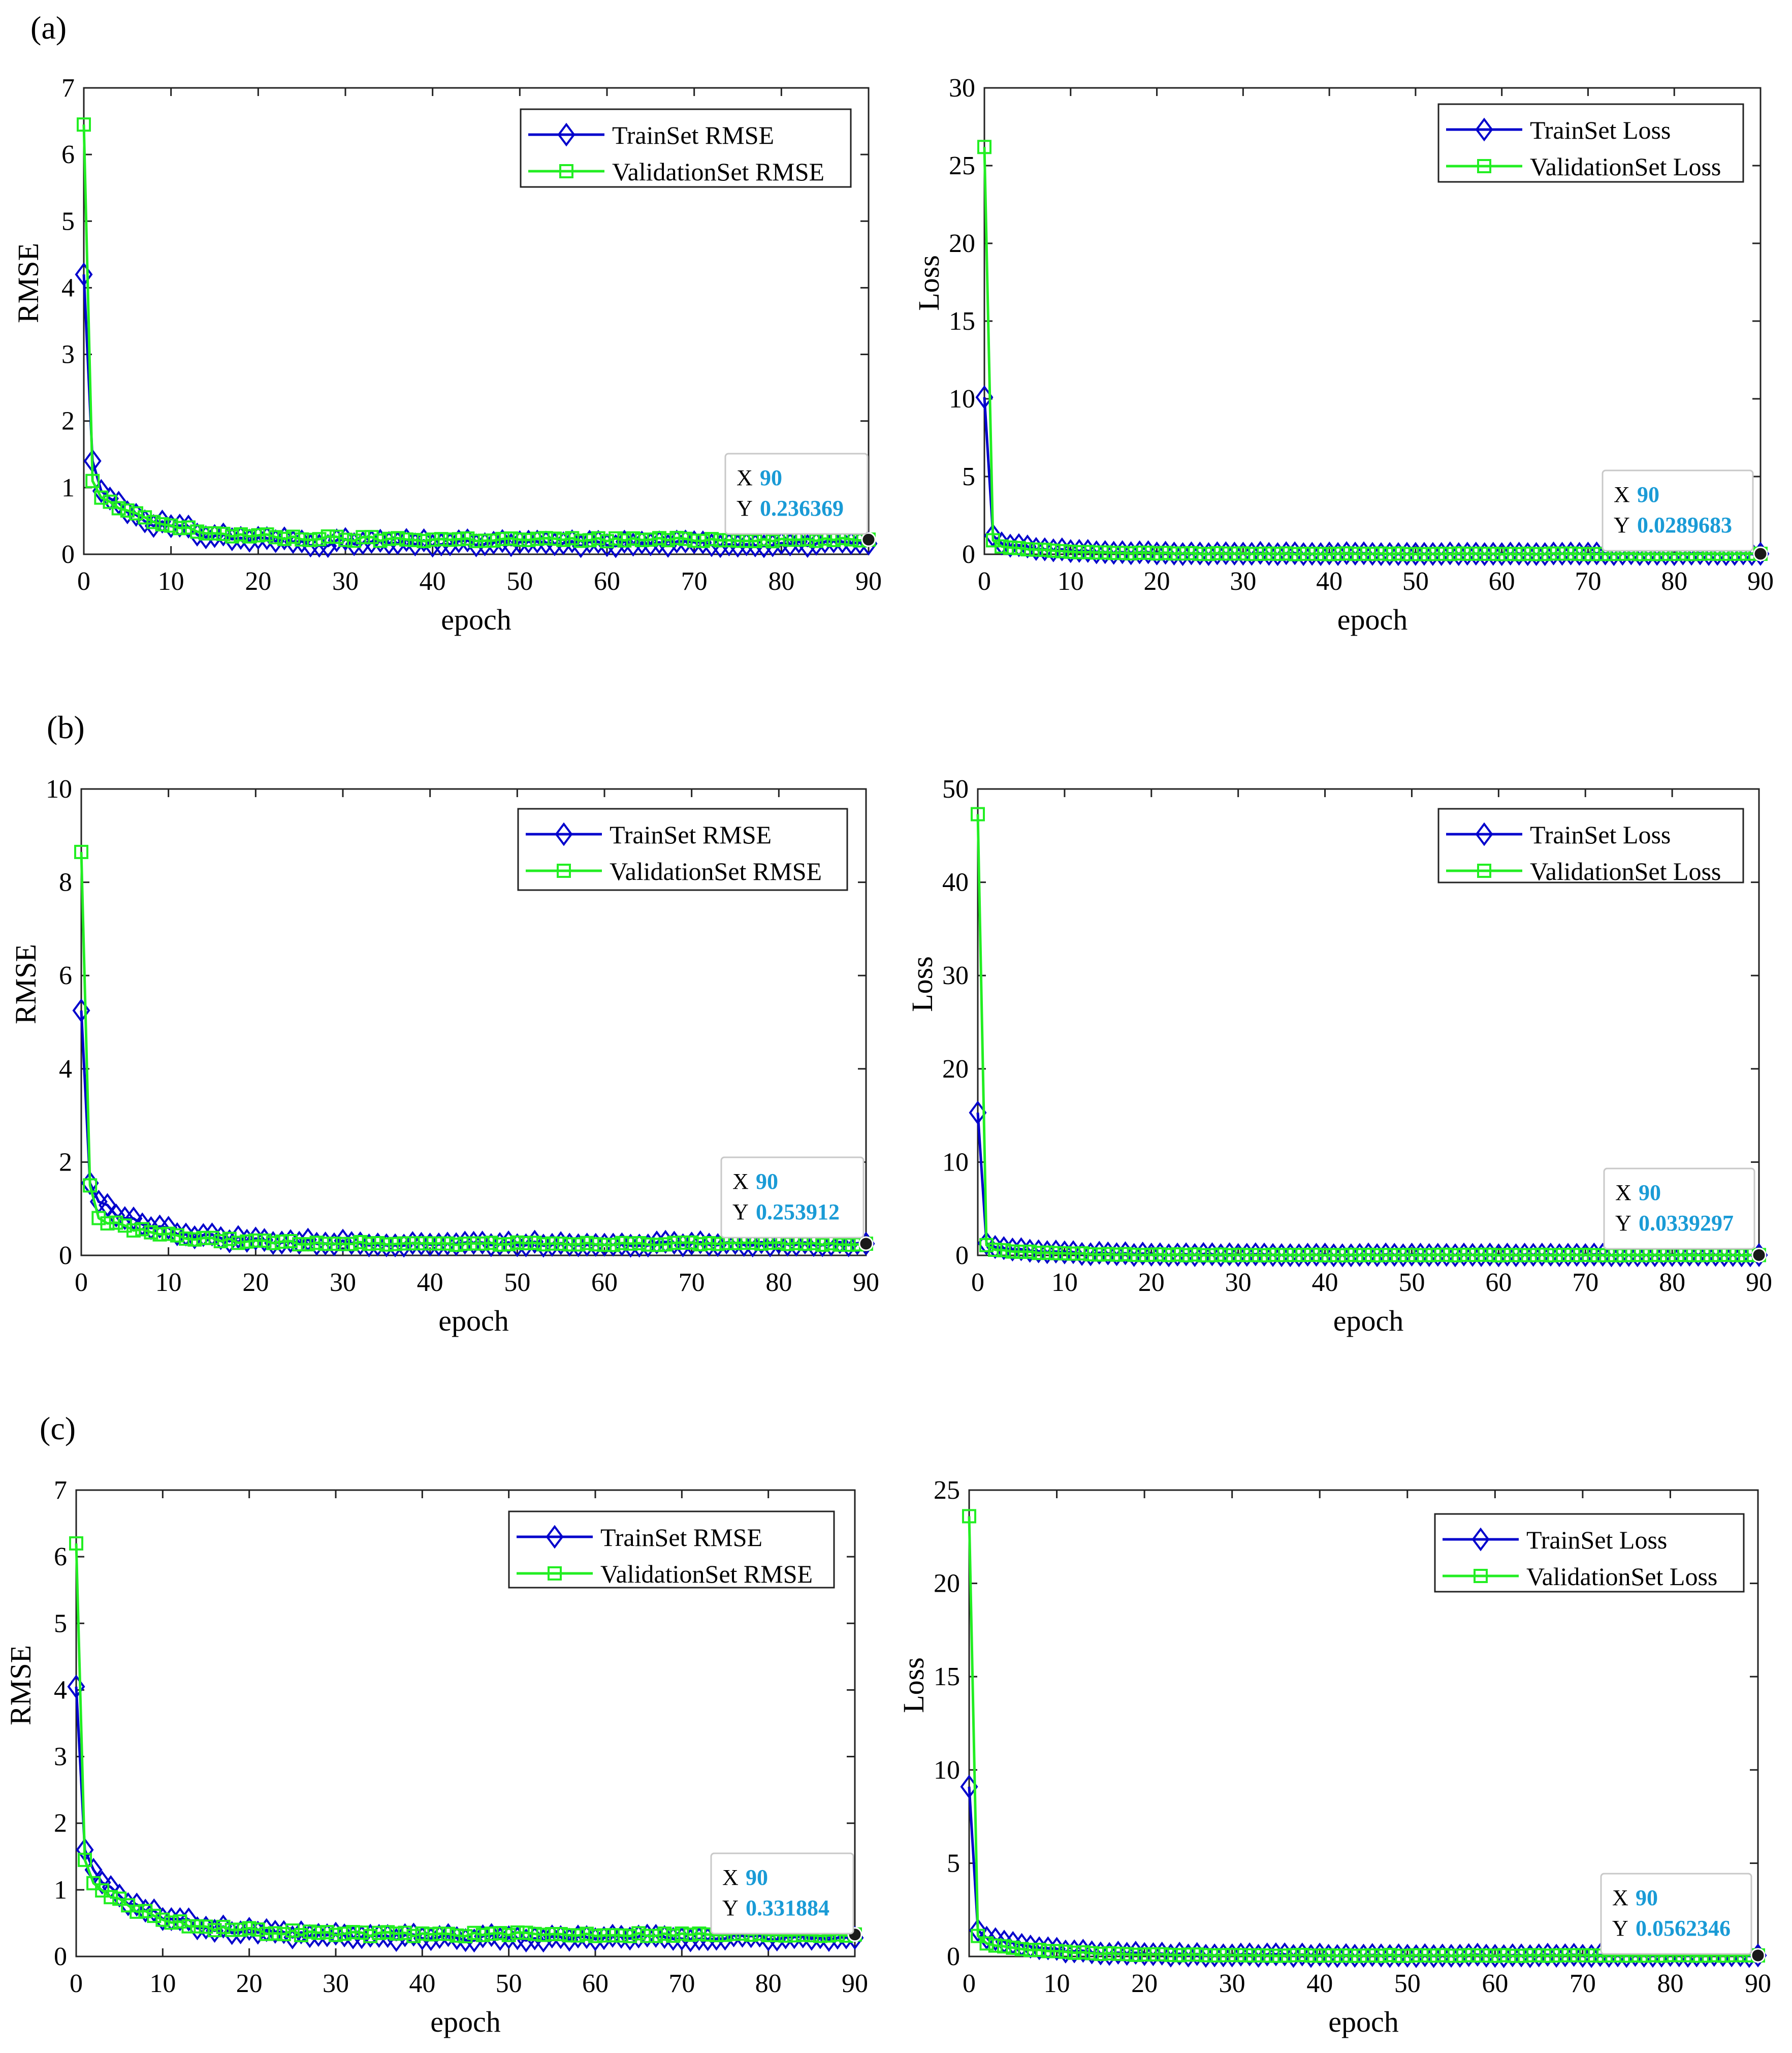  What do you see at coordinates (1686, 1224) in the screenshot?
I see `datatip-y-value: 0.0339297` at bounding box center [1686, 1224].